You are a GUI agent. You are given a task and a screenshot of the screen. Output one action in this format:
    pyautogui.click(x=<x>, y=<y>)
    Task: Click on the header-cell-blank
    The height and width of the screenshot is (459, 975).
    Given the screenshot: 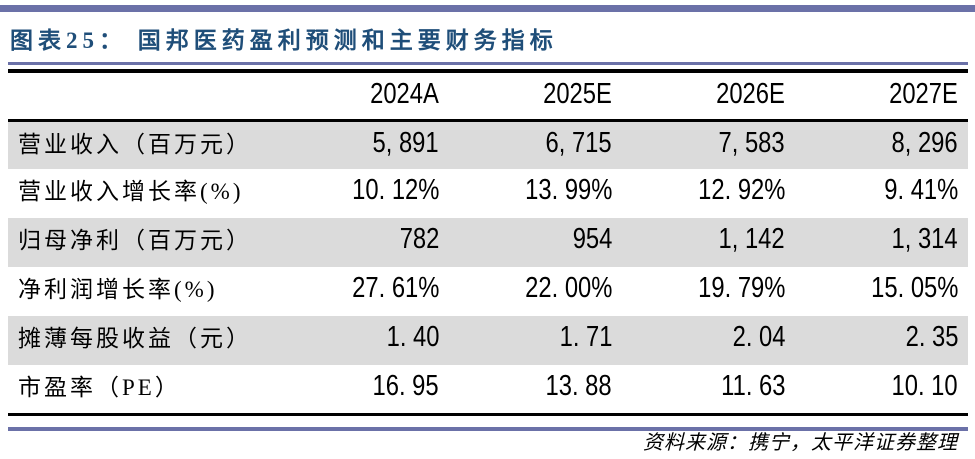 What is the action you would take?
    pyautogui.click(x=142, y=96)
    